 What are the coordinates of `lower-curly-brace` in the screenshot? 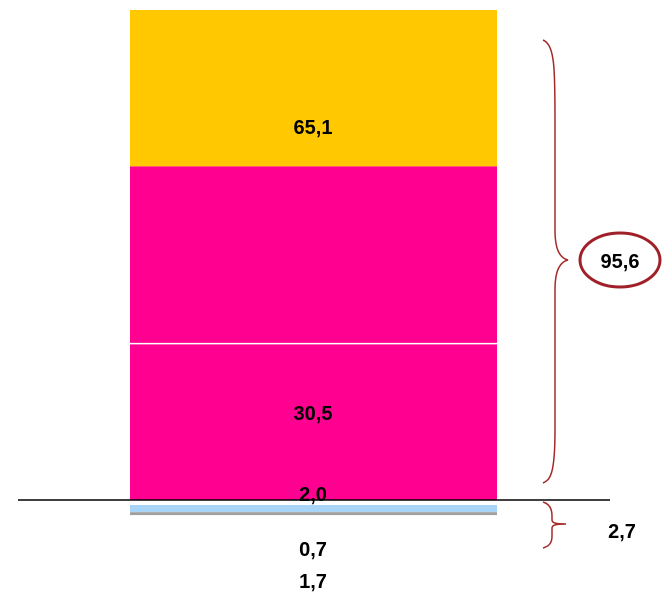 It's located at (554, 525).